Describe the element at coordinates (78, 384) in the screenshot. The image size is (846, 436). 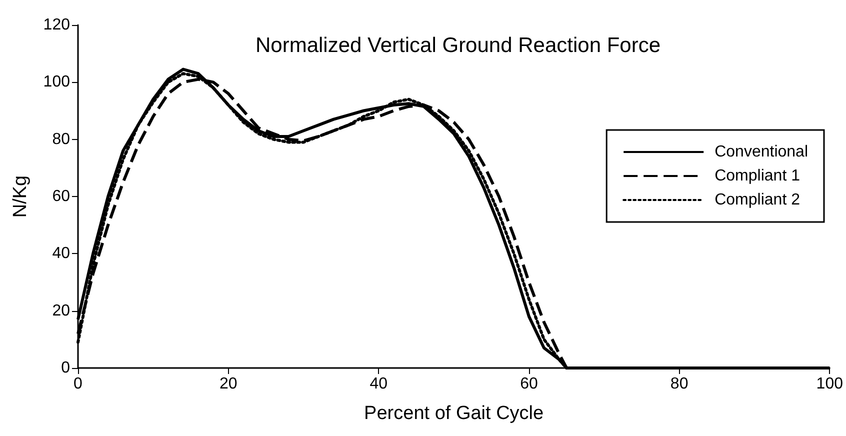
I see `x-tick-label: 0` at that location.